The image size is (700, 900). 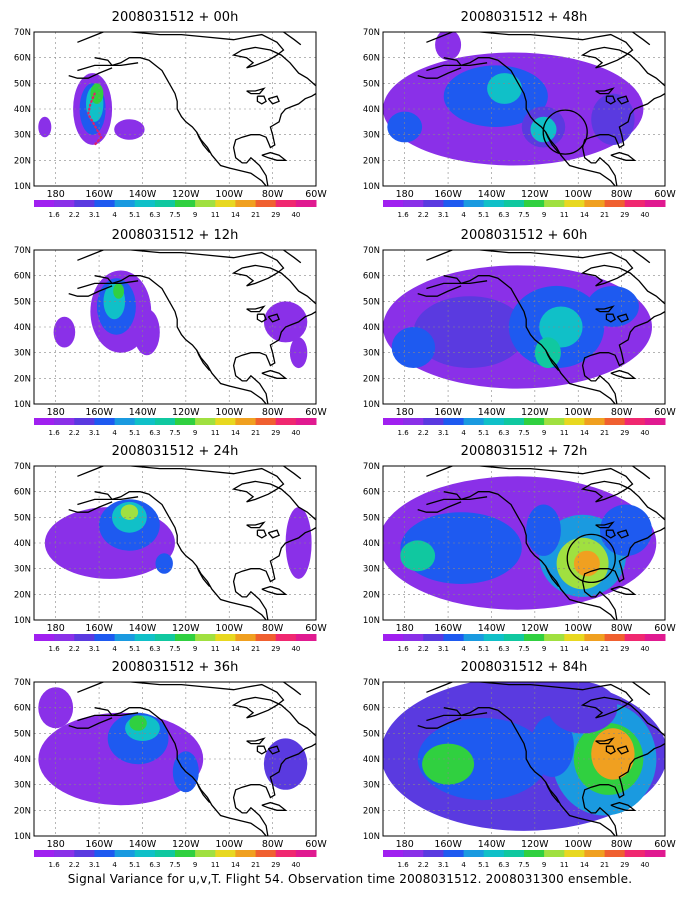 What do you see at coordinates (175, 17) in the screenshot?
I see `panel-title: 2008031512 + 00h` at bounding box center [175, 17].